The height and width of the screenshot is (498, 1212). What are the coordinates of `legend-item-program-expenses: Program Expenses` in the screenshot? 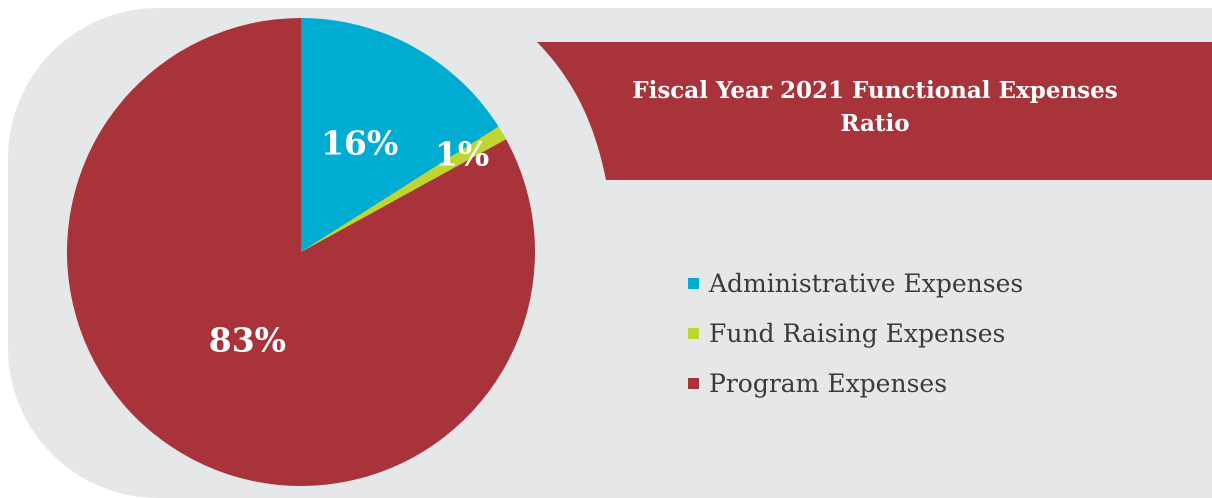 It's located at (855, 383).